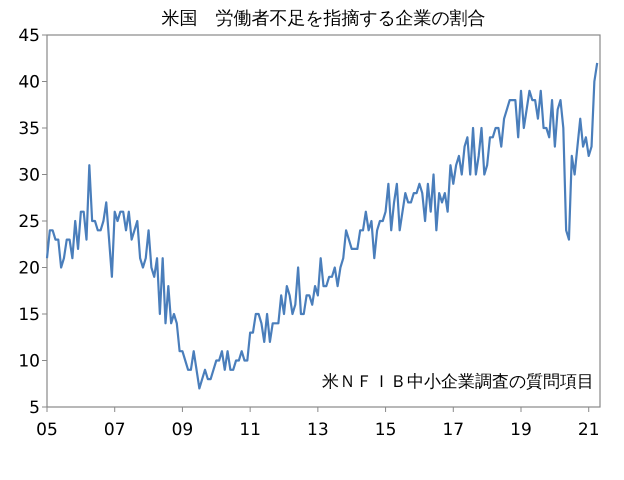  Describe the element at coordinates (115, 430) in the screenshot. I see `x-tick-label: 07` at that location.